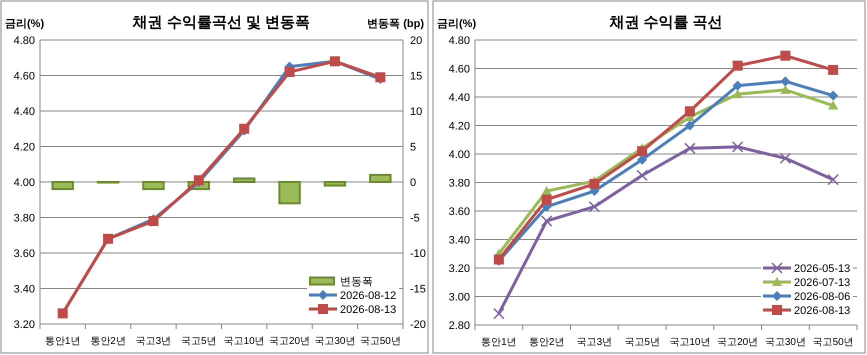  Describe the element at coordinates (413, 148) in the screenshot. I see `y2-tick-label: 5` at that location.